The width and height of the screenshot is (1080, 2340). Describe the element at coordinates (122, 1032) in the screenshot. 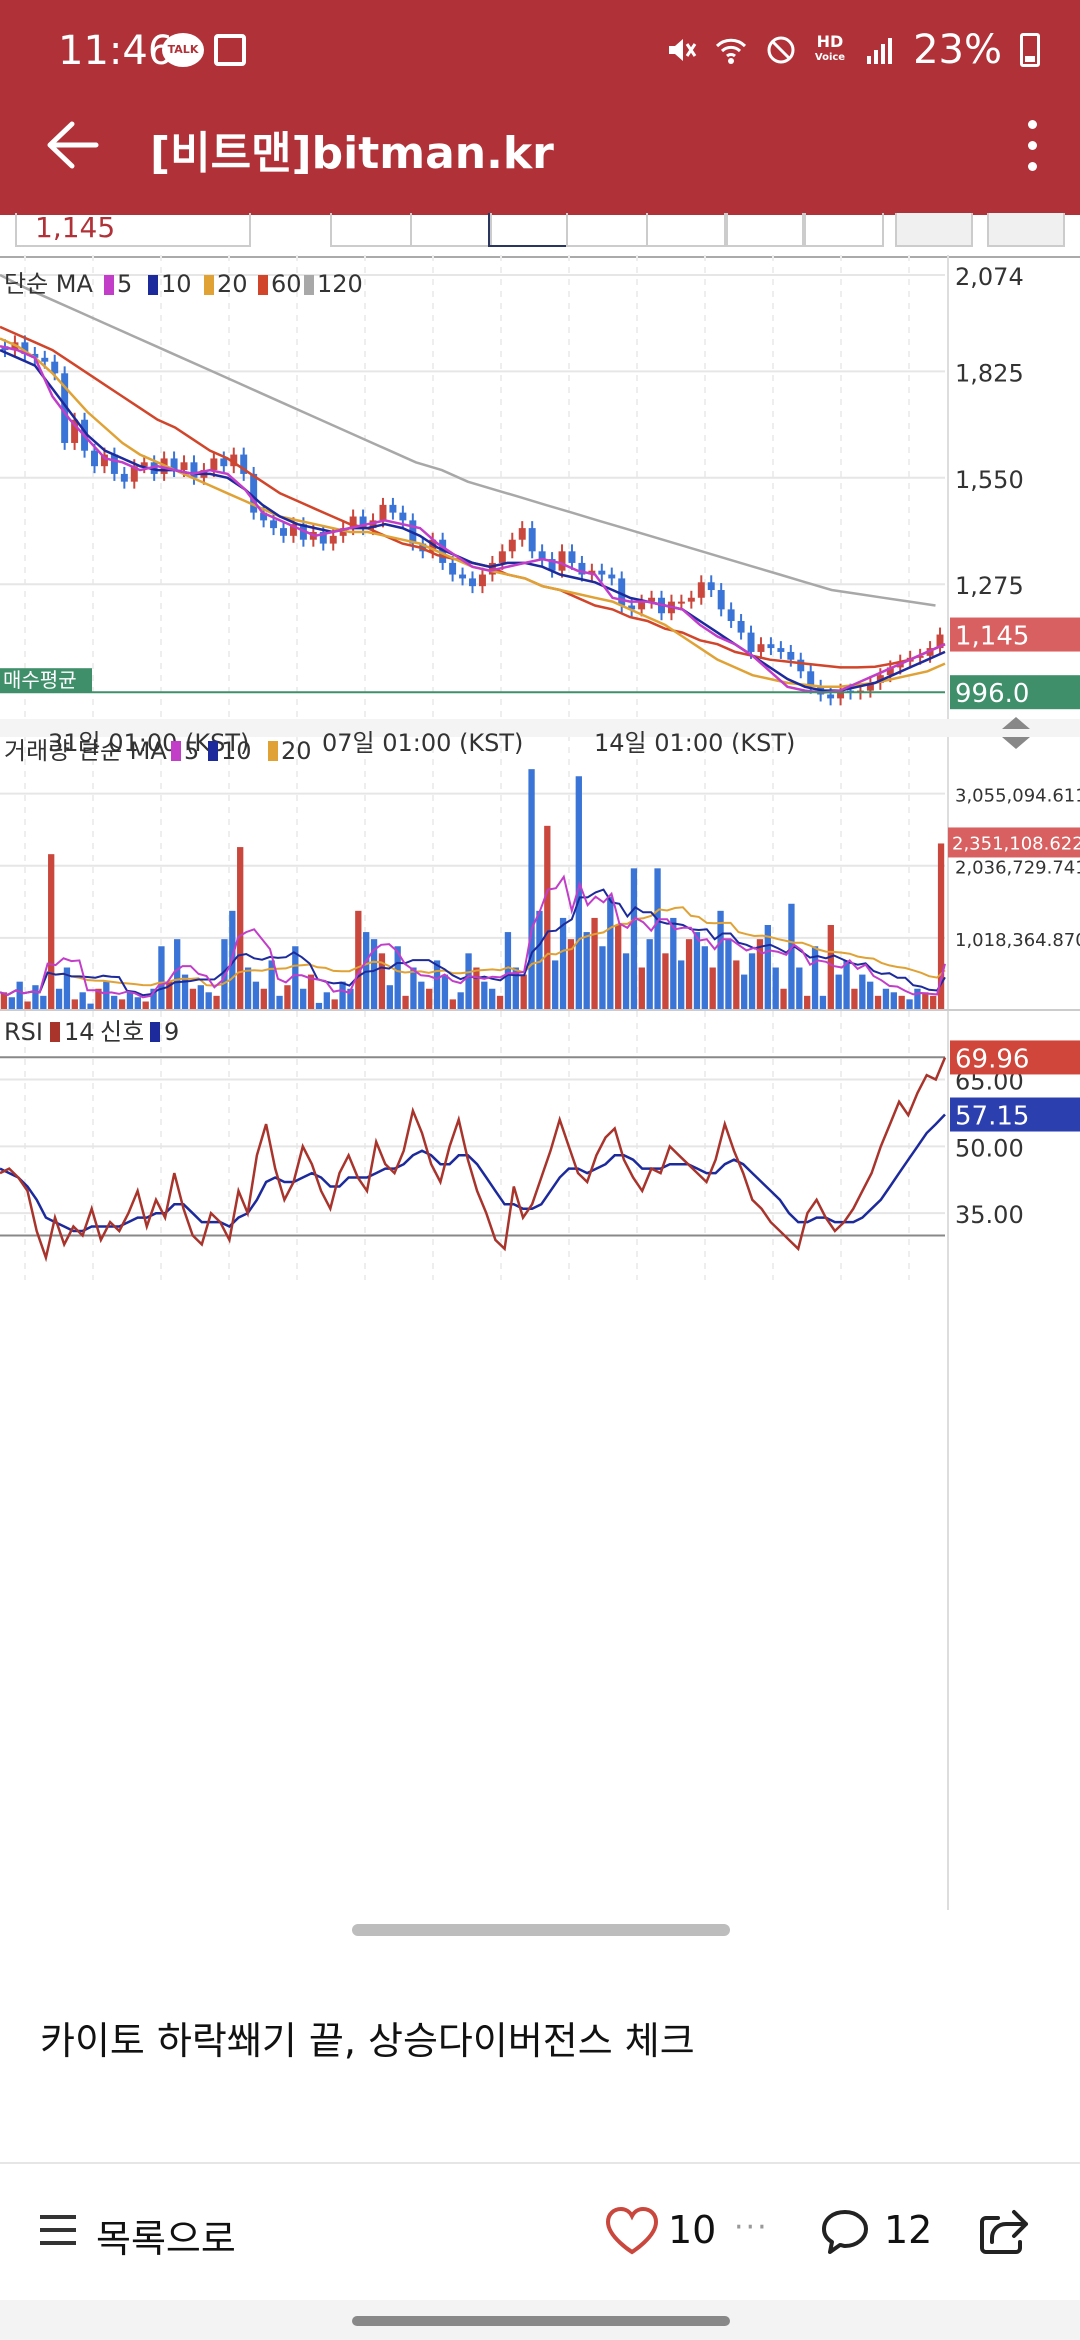

I see `legend-label: 신호` at that location.